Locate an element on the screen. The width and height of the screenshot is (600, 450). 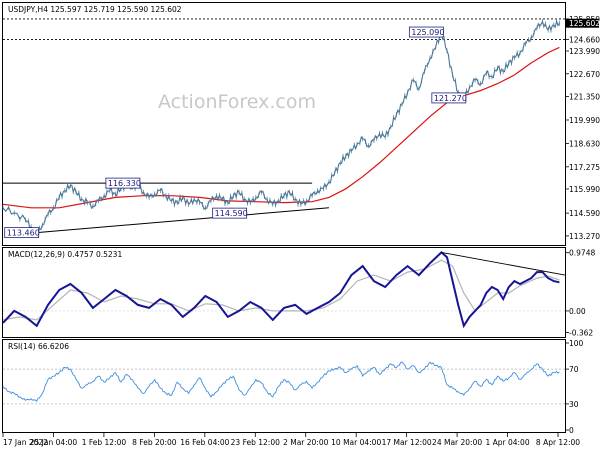
rsi-tick-label: 70 is located at coordinates (574, 369).